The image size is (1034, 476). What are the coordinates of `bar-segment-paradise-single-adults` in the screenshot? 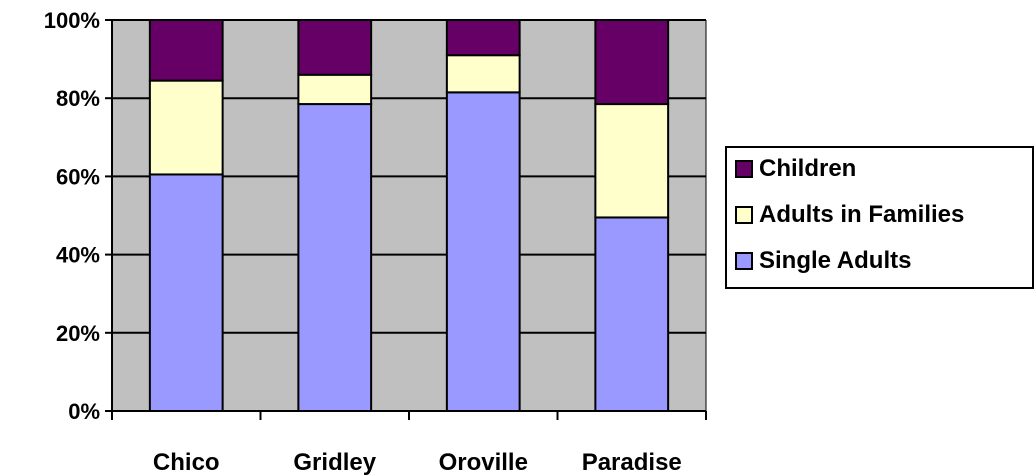 It's located at (632, 314).